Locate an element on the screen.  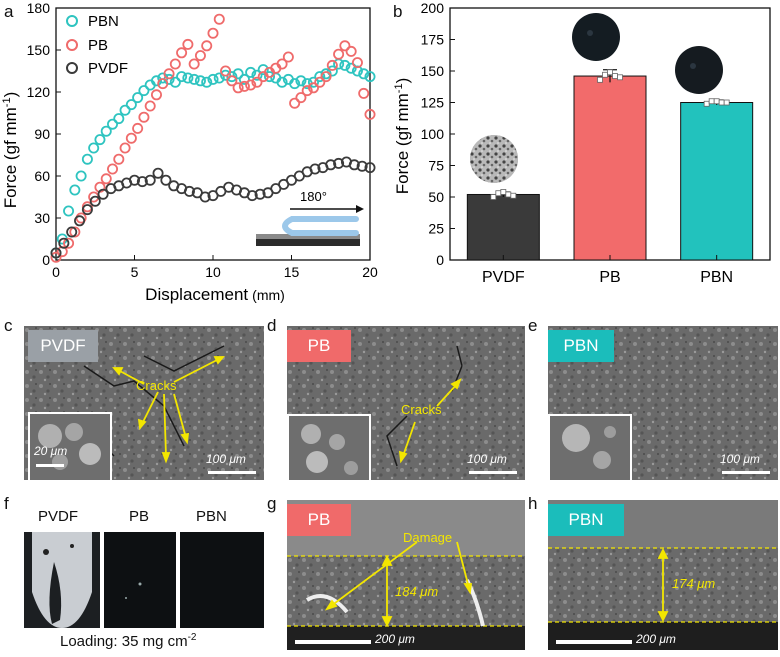
scale-label-d: 100 μm is located at coordinates (487, 459).